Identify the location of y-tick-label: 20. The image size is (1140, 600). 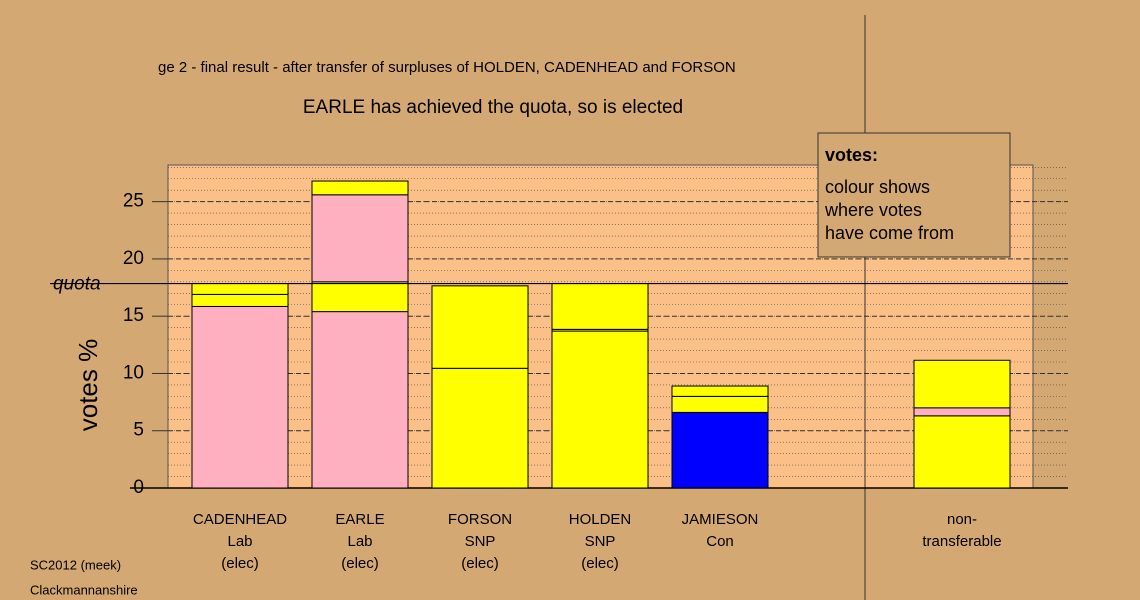
(133, 258).